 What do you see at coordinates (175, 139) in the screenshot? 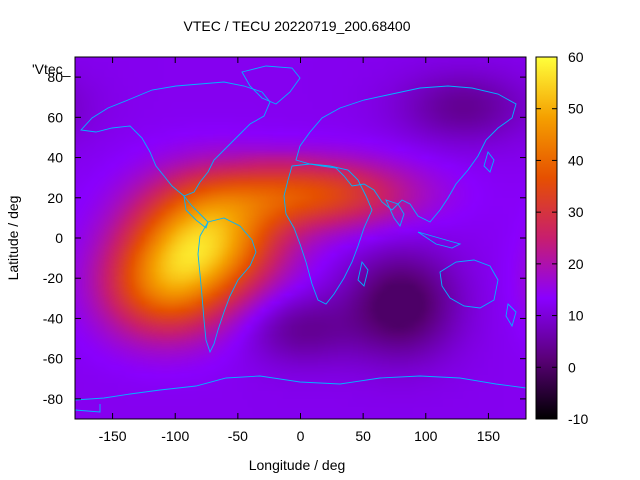
I see `coast-north-america` at bounding box center [175, 139].